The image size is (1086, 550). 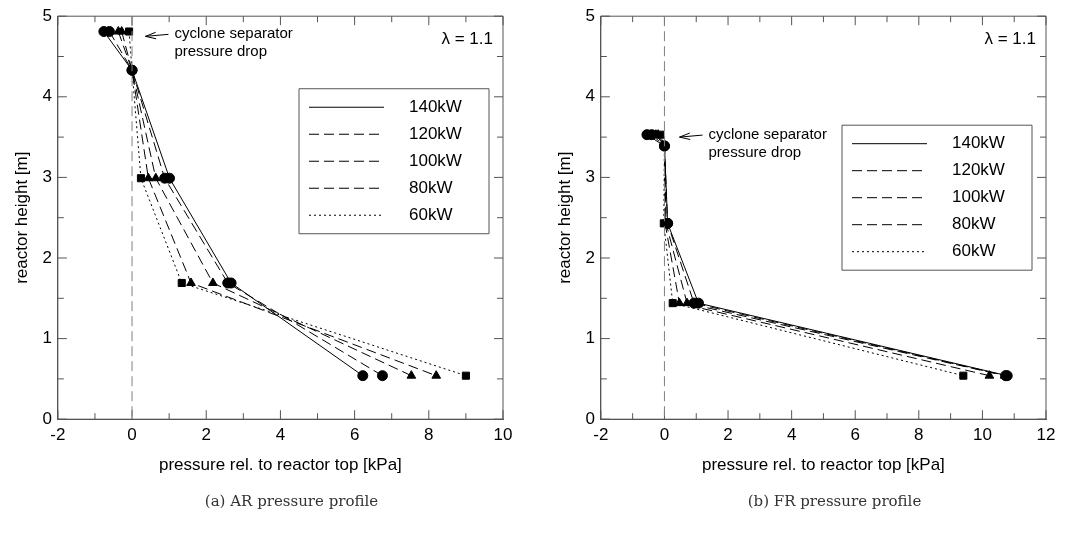 What do you see at coordinates (834, 501) in the screenshot?
I see `text: (b) FR pressure profile` at bounding box center [834, 501].